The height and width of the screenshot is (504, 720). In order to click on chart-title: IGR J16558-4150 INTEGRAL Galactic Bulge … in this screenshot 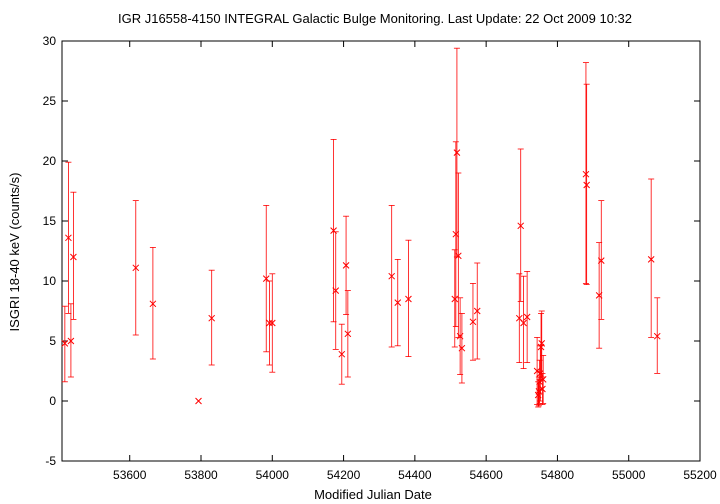, I will do `click(375, 18)`.